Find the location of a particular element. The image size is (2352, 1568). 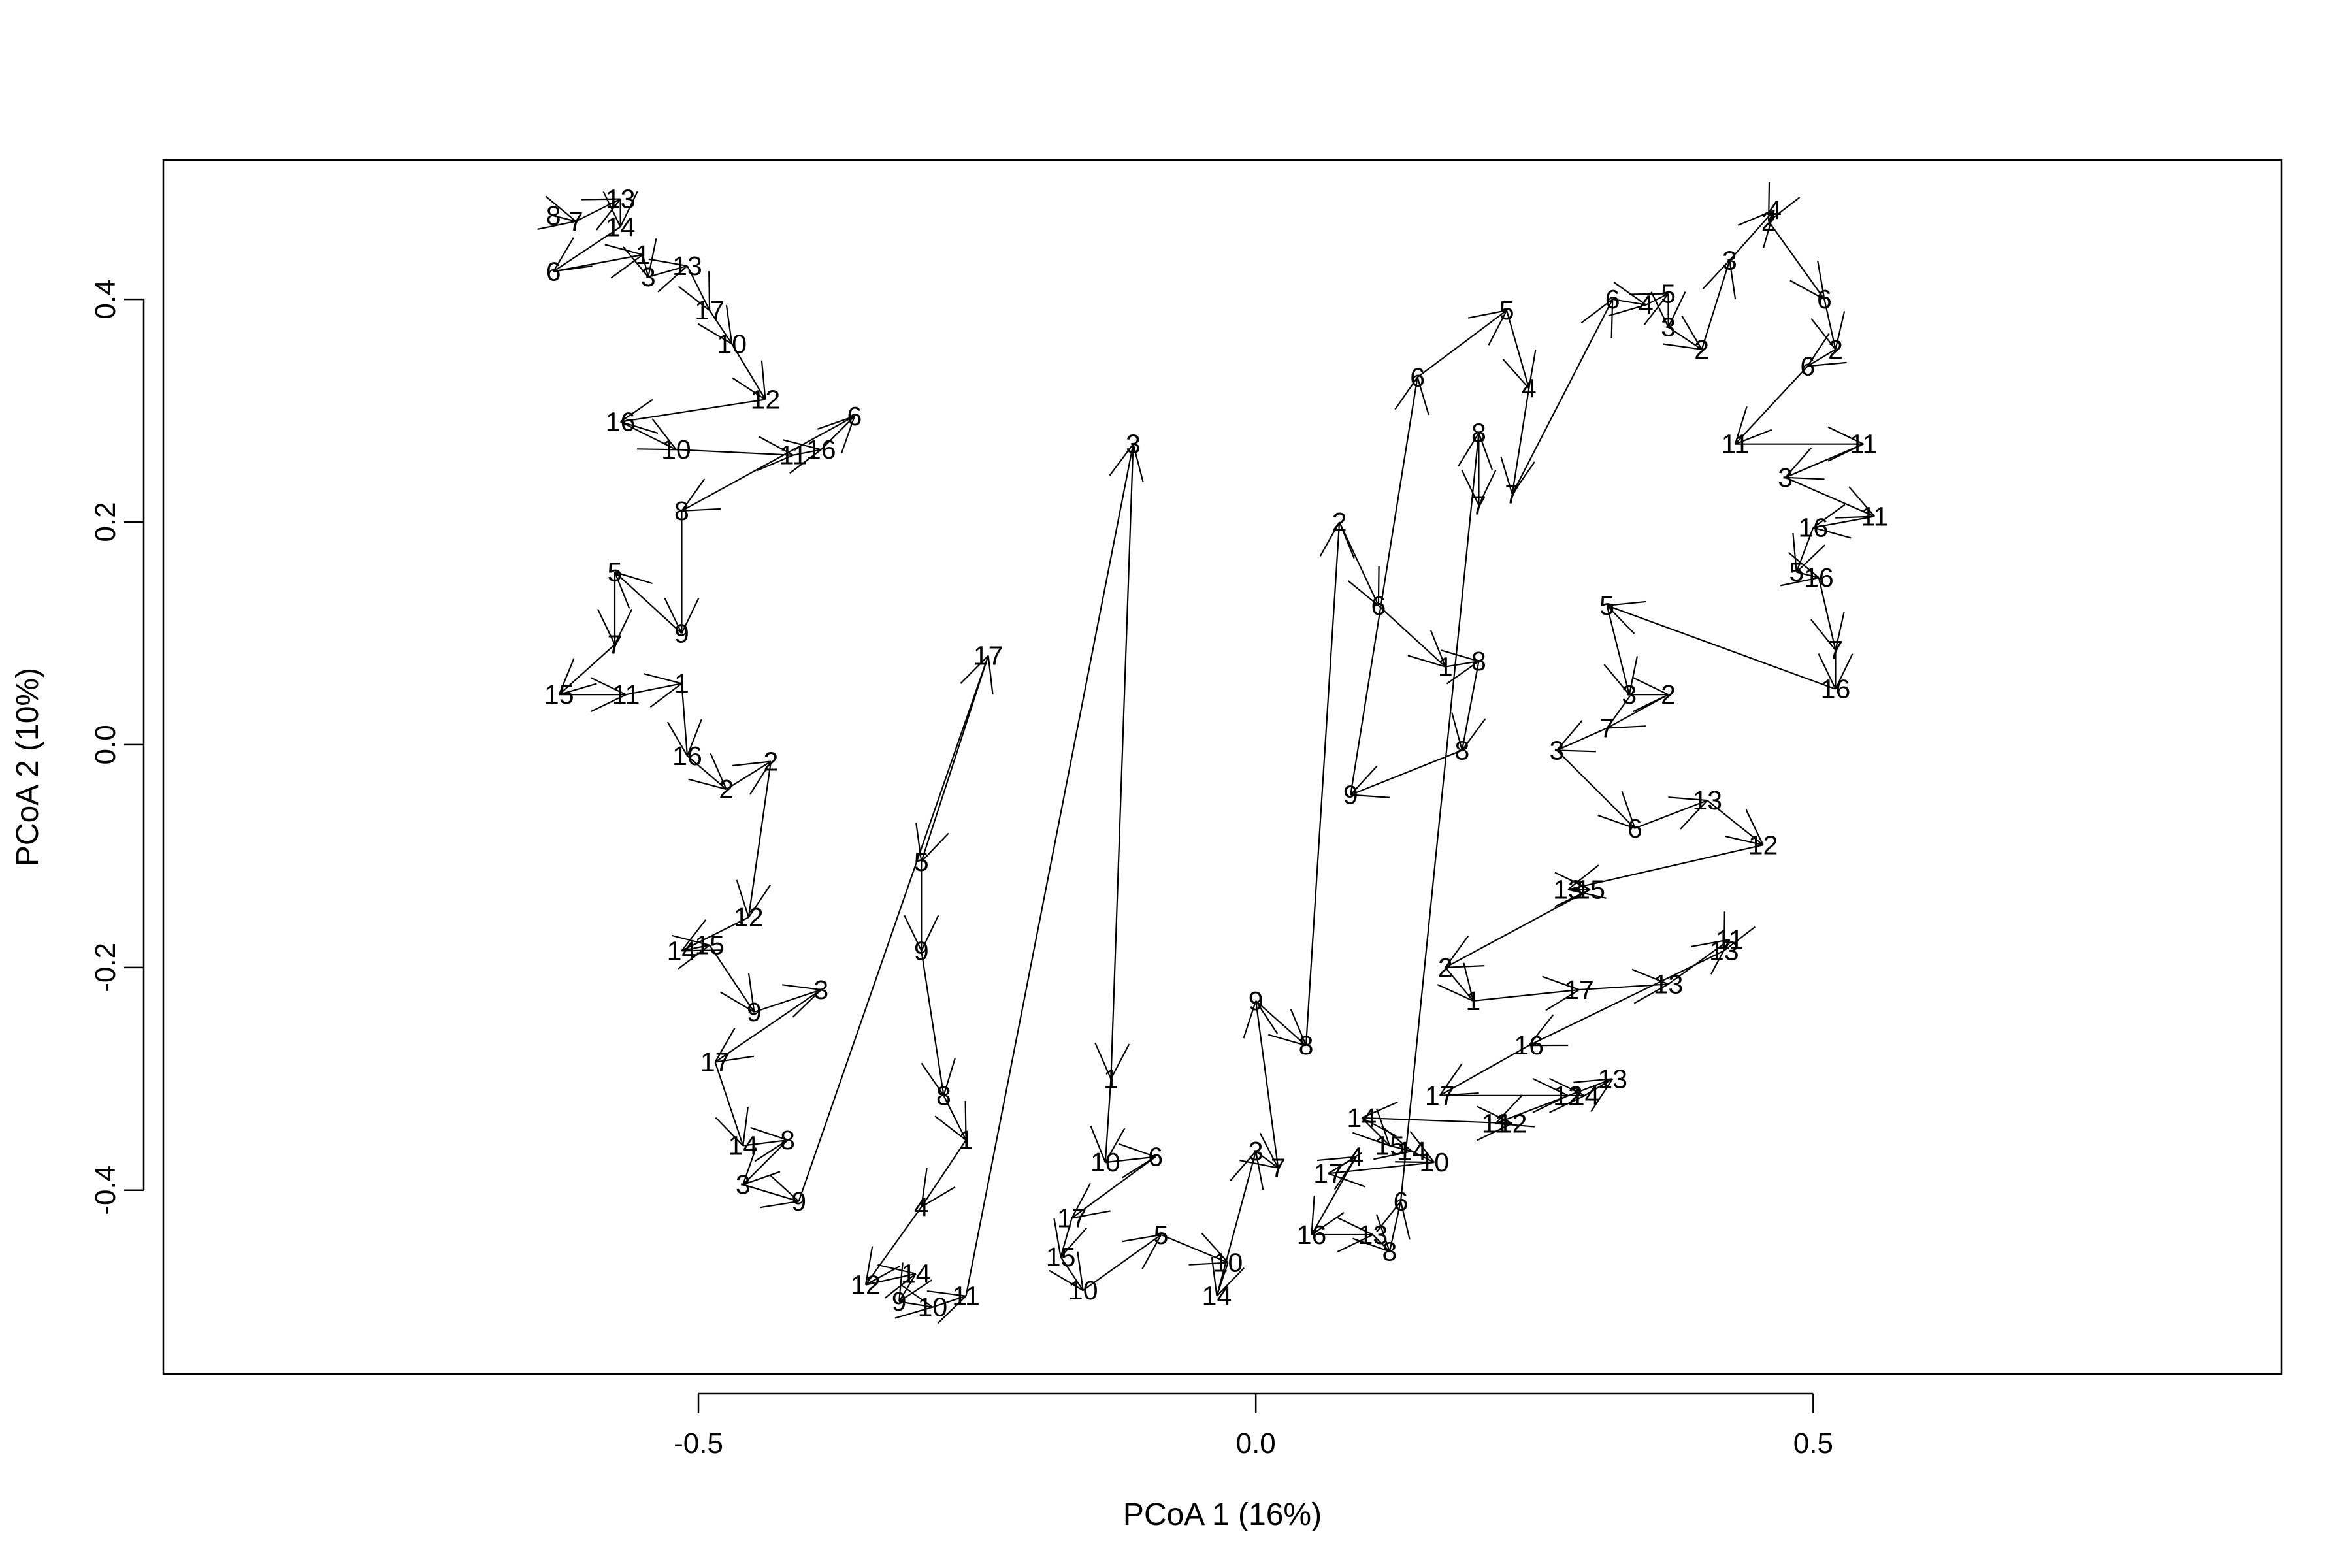

point-label: 12 is located at coordinates (866, 1285).